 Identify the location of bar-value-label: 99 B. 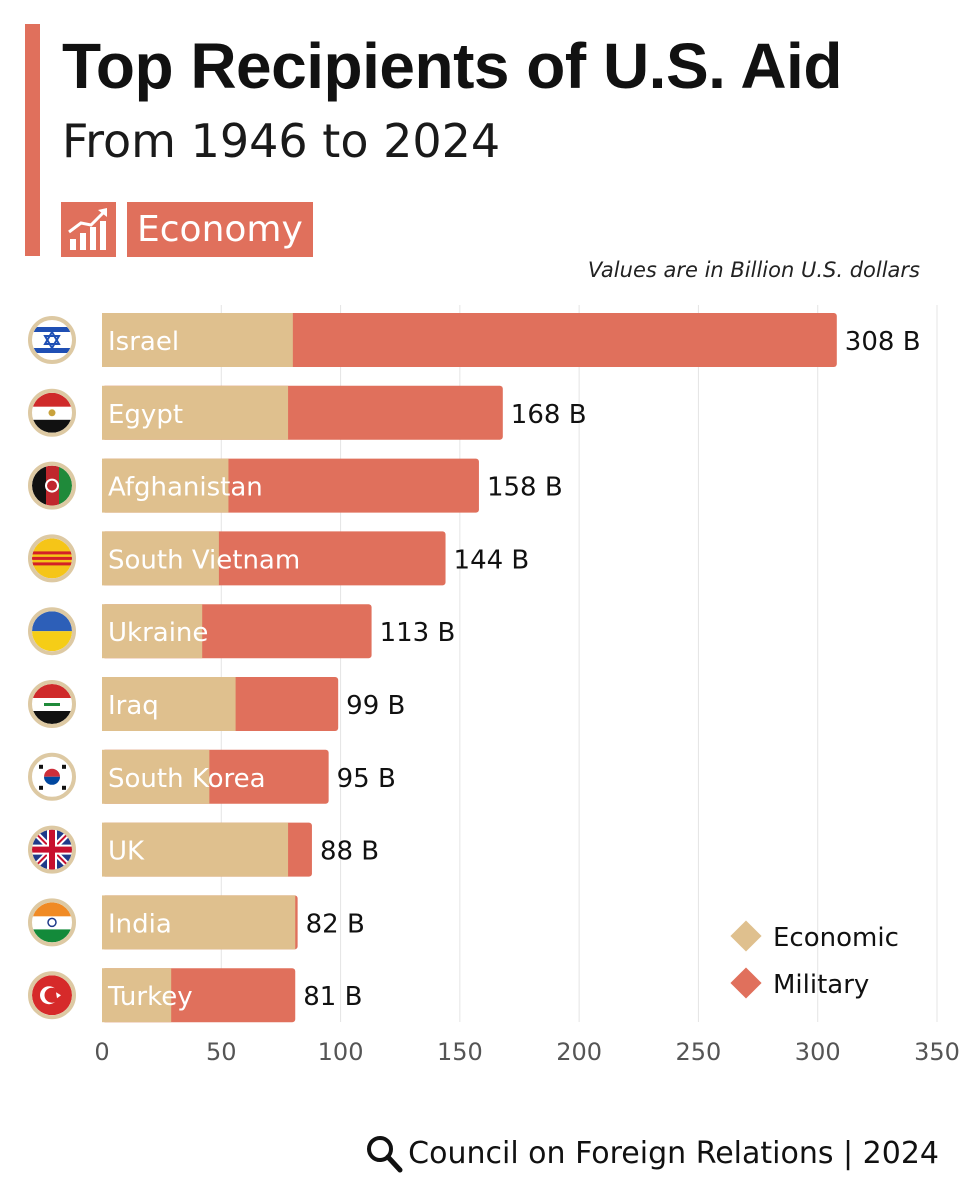
(375, 706).